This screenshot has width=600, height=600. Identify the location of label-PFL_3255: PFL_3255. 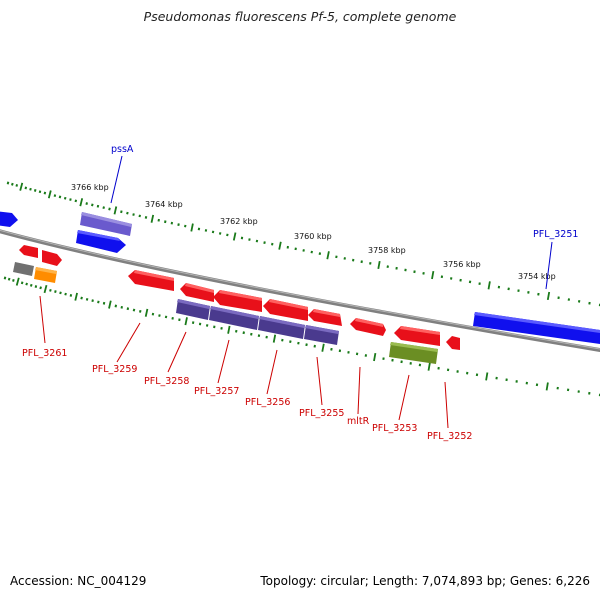
(321, 413).